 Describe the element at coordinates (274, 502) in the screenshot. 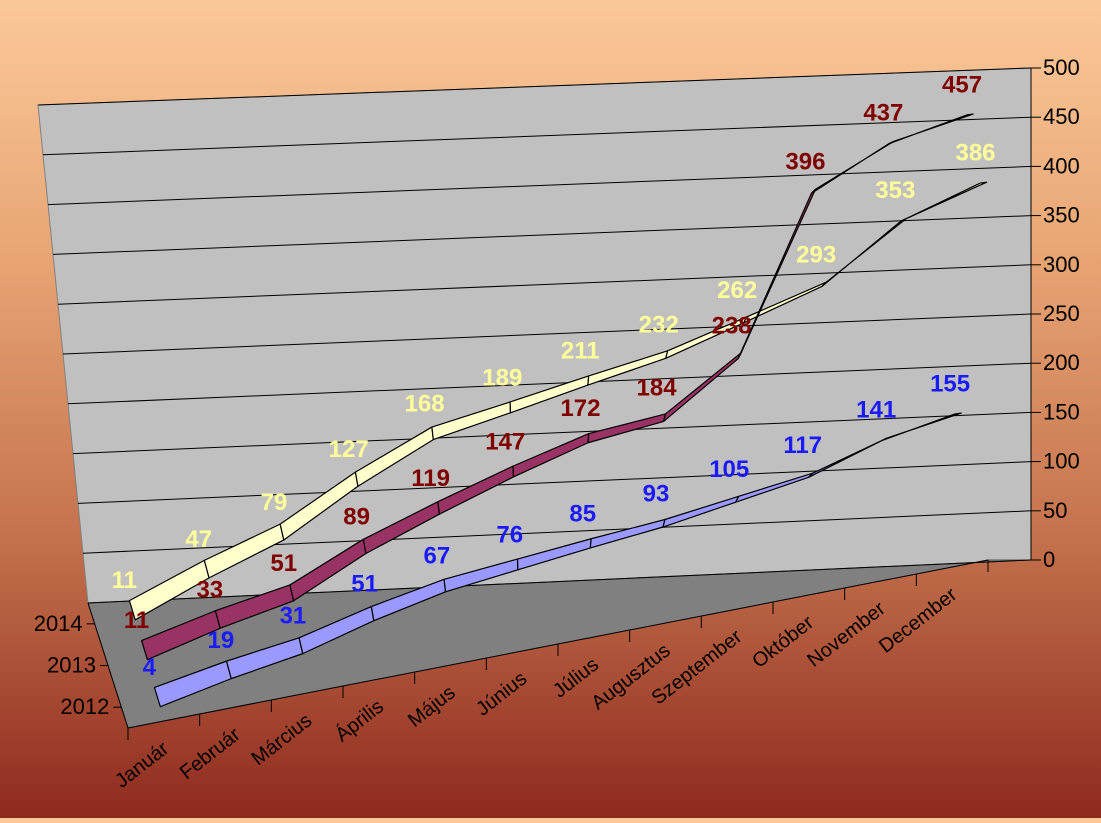

I see `series-2014-label-2: 79` at that location.